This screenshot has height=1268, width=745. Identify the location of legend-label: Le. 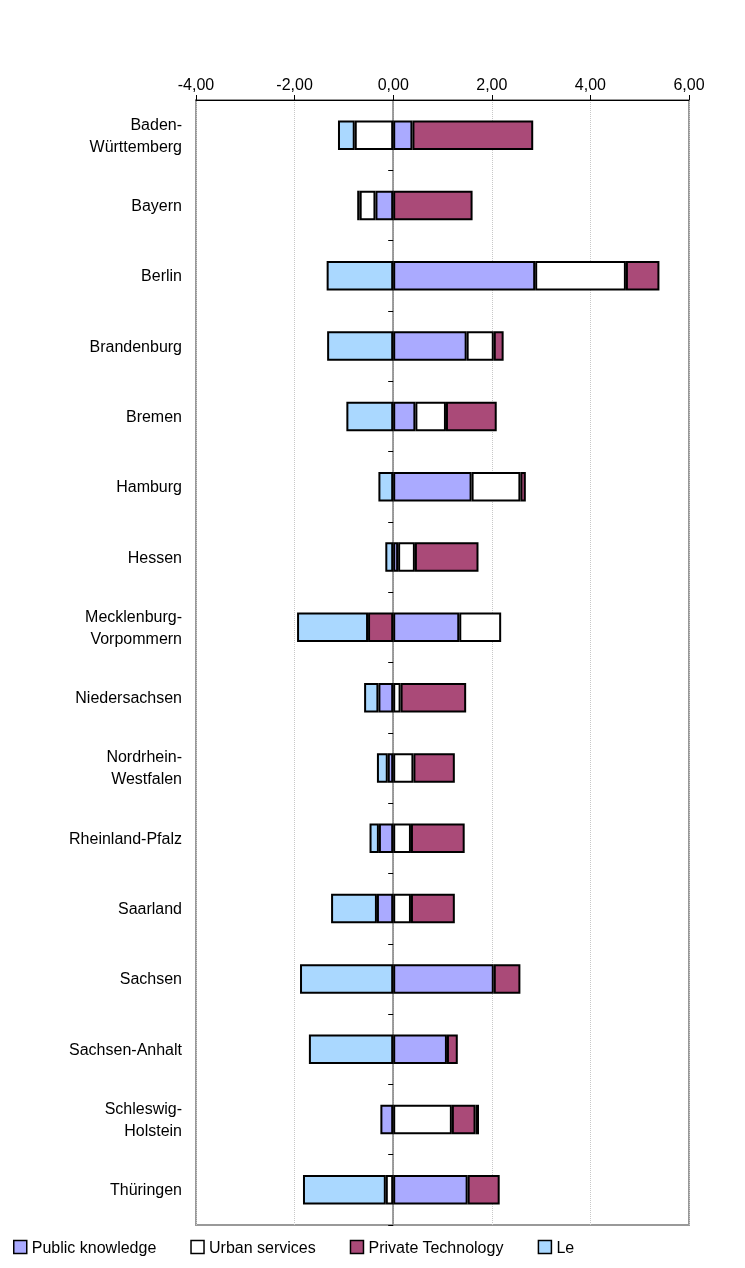
(565, 1247).